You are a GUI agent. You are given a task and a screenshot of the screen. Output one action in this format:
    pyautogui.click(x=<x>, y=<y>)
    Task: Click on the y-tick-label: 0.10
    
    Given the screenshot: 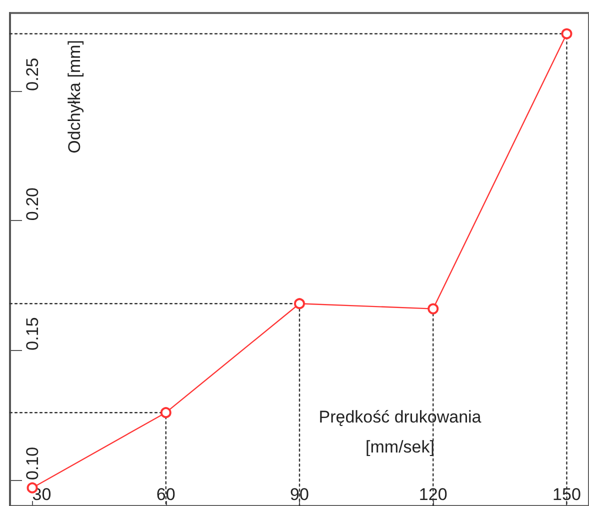 What is the action you would take?
    pyautogui.click(x=32, y=463)
    